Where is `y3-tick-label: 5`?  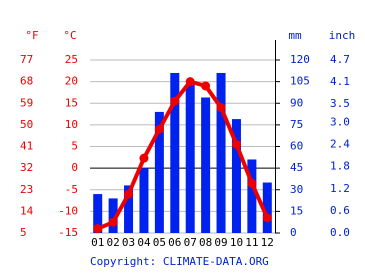 y3-tick-label: 5 is located at coordinates (23, 232).